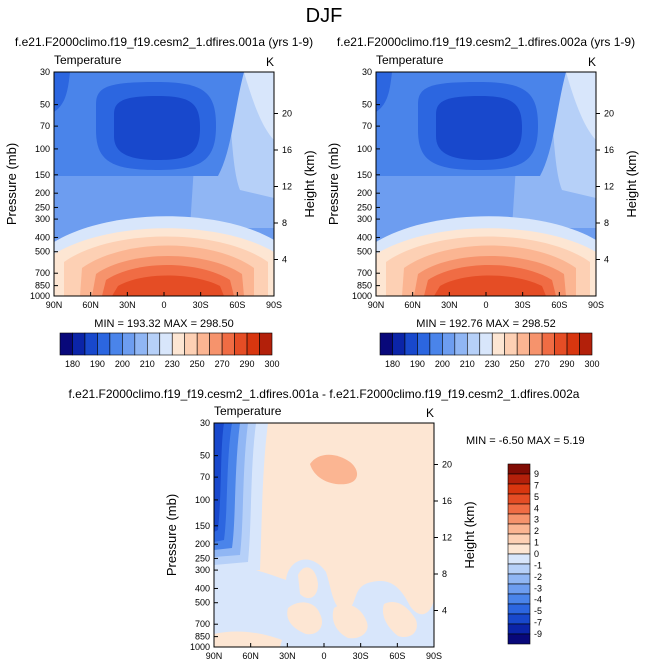 The height and width of the screenshot is (669, 648). I want to click on colorbar-label: 230, so click(172, 364).